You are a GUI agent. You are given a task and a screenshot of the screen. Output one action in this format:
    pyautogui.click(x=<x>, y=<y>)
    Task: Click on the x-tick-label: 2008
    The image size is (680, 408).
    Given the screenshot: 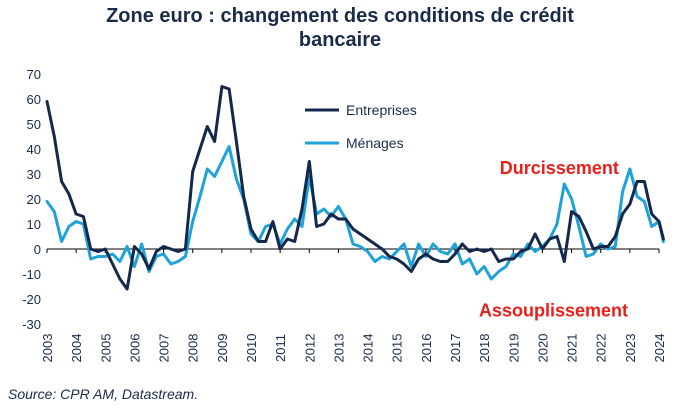 What is the action you would take?
    pyautogui.click(x=193, y=348)
    